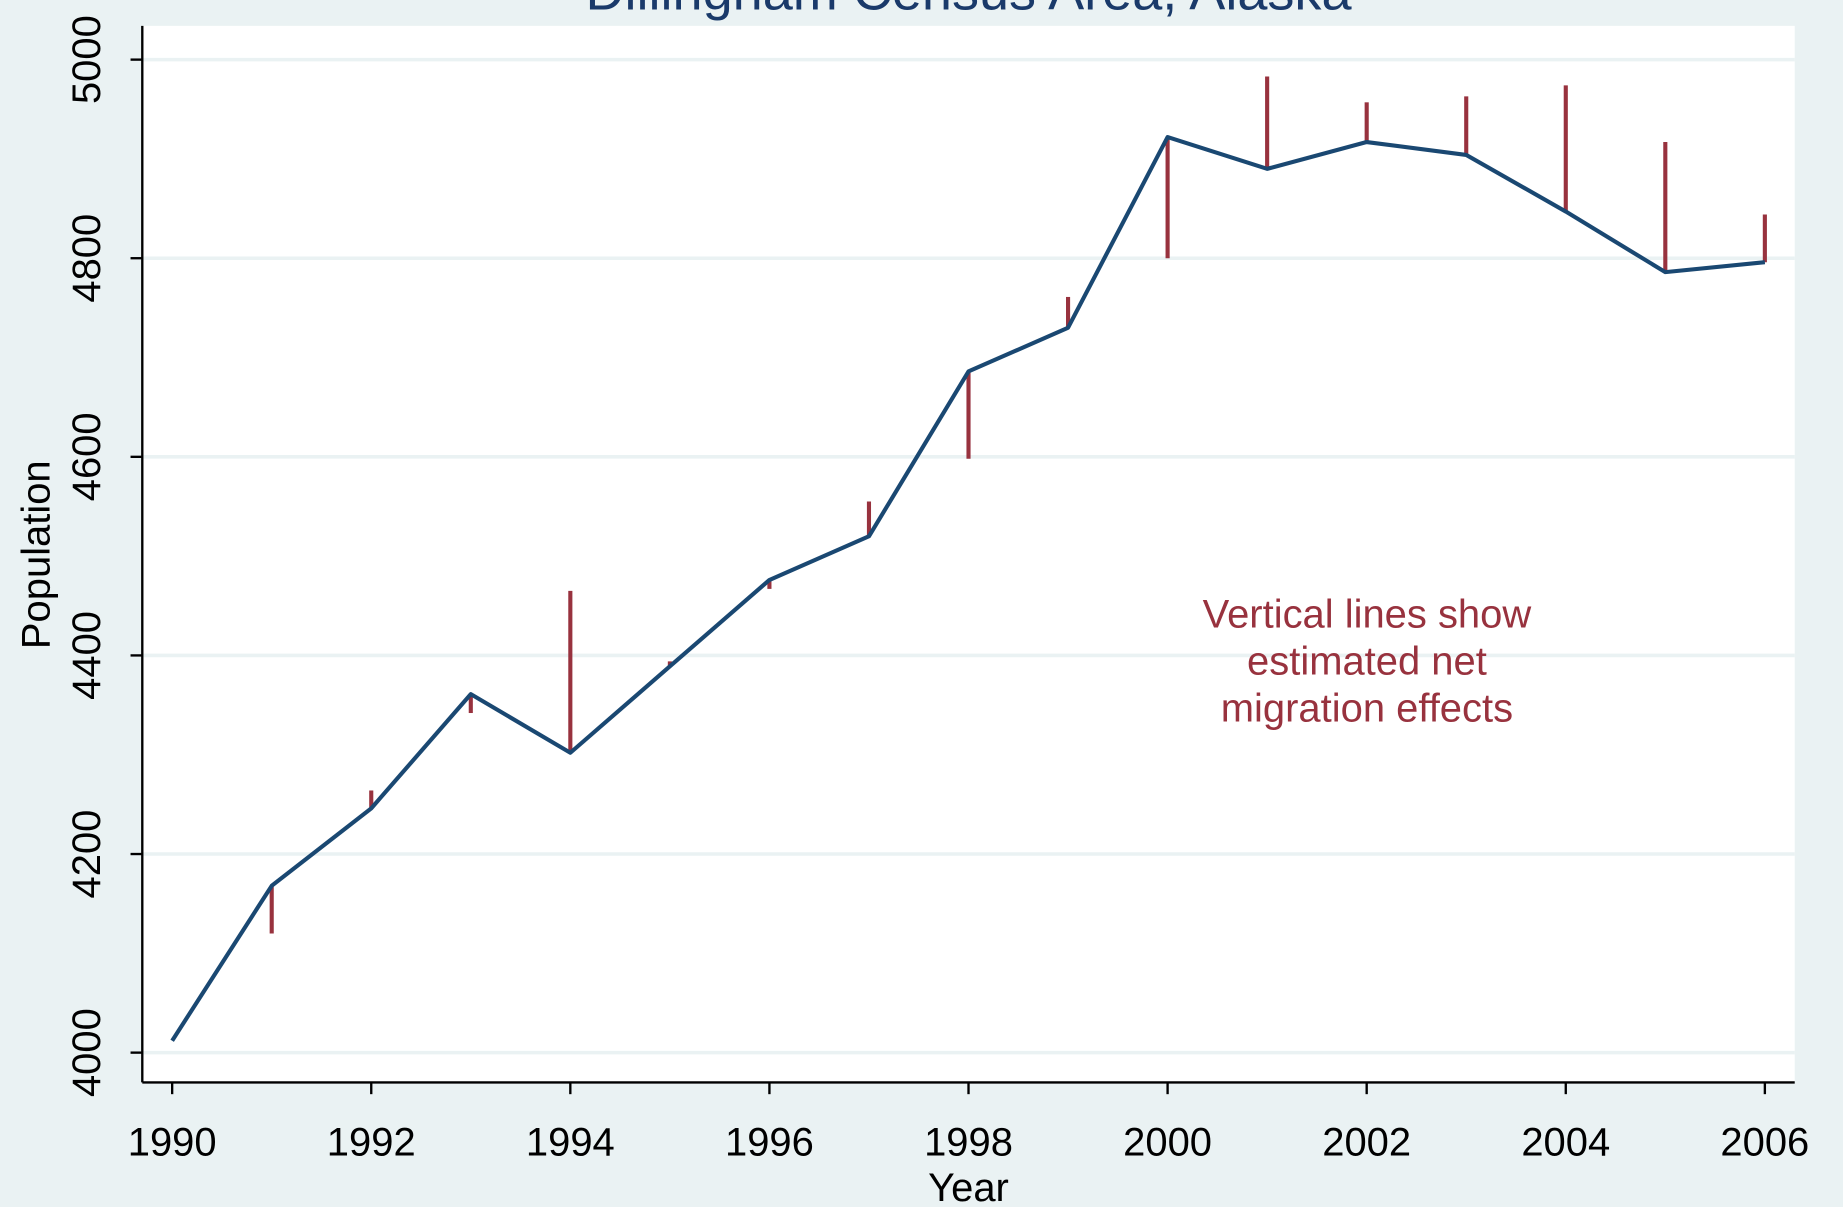 The image size is (1843, 1207). I want to click on x-tick-label: 1994, so click(570, 1142).